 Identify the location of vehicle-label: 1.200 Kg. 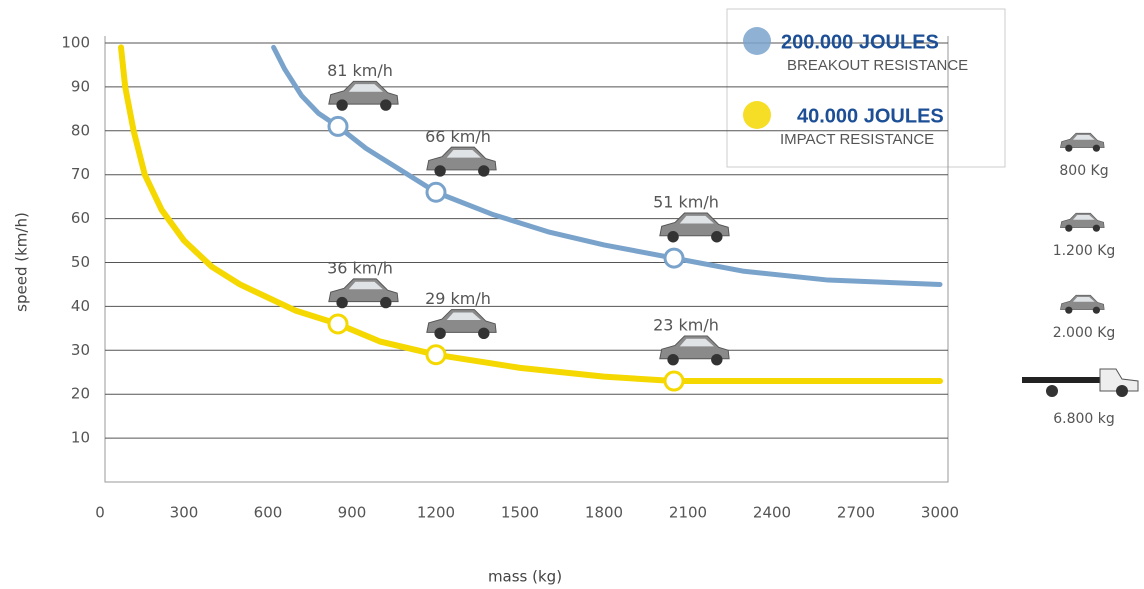
(1084, 251).